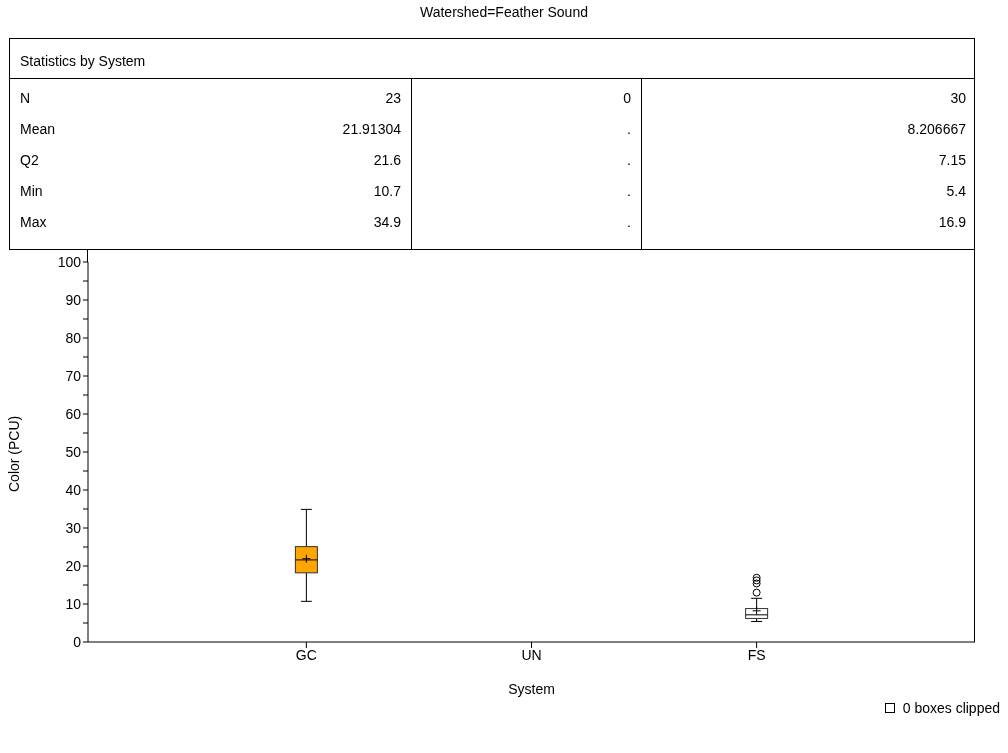 Image resolution: width=1008 pixels, height=753 pixels. I want to click on text: Max, so click(33, 222).